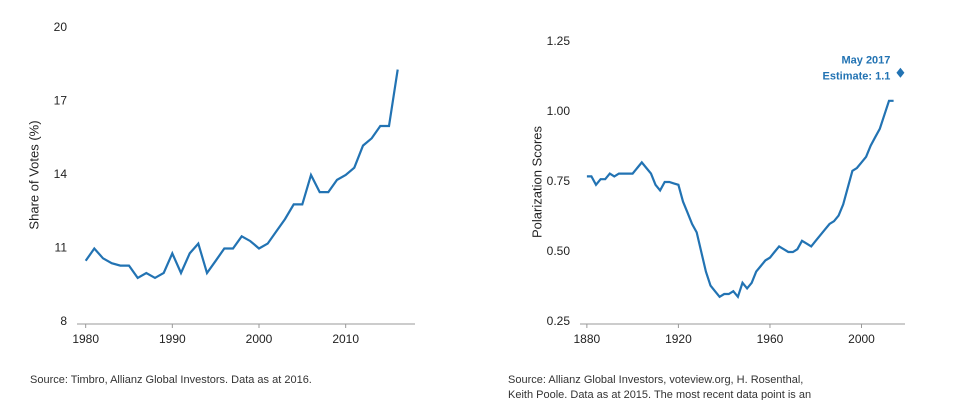  What do you see at coordinates (559, 41) in the screenshot?
I see `y-tick-label: 1.25` at bounding box center [559, 41].